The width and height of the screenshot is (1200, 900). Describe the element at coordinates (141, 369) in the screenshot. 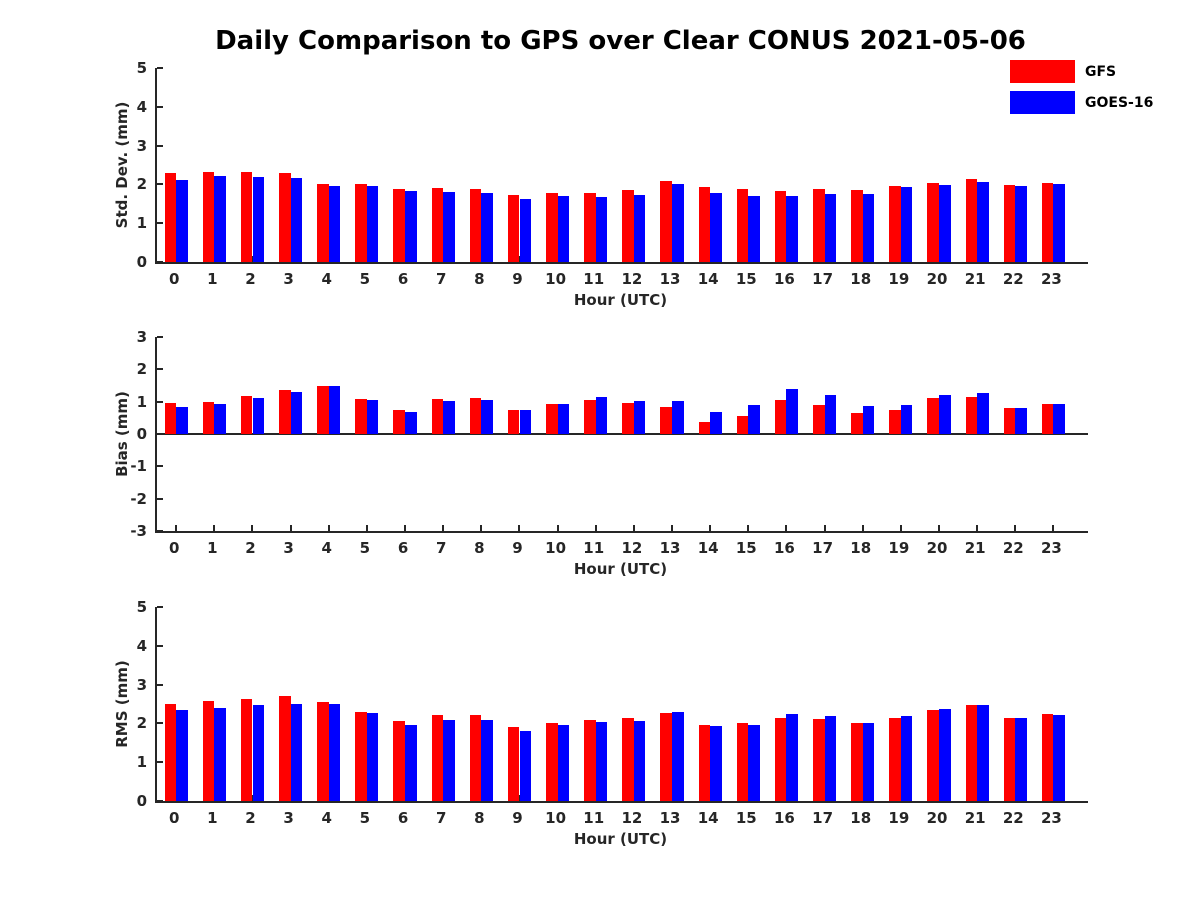

I see `y-tick-label: 2` at that location.